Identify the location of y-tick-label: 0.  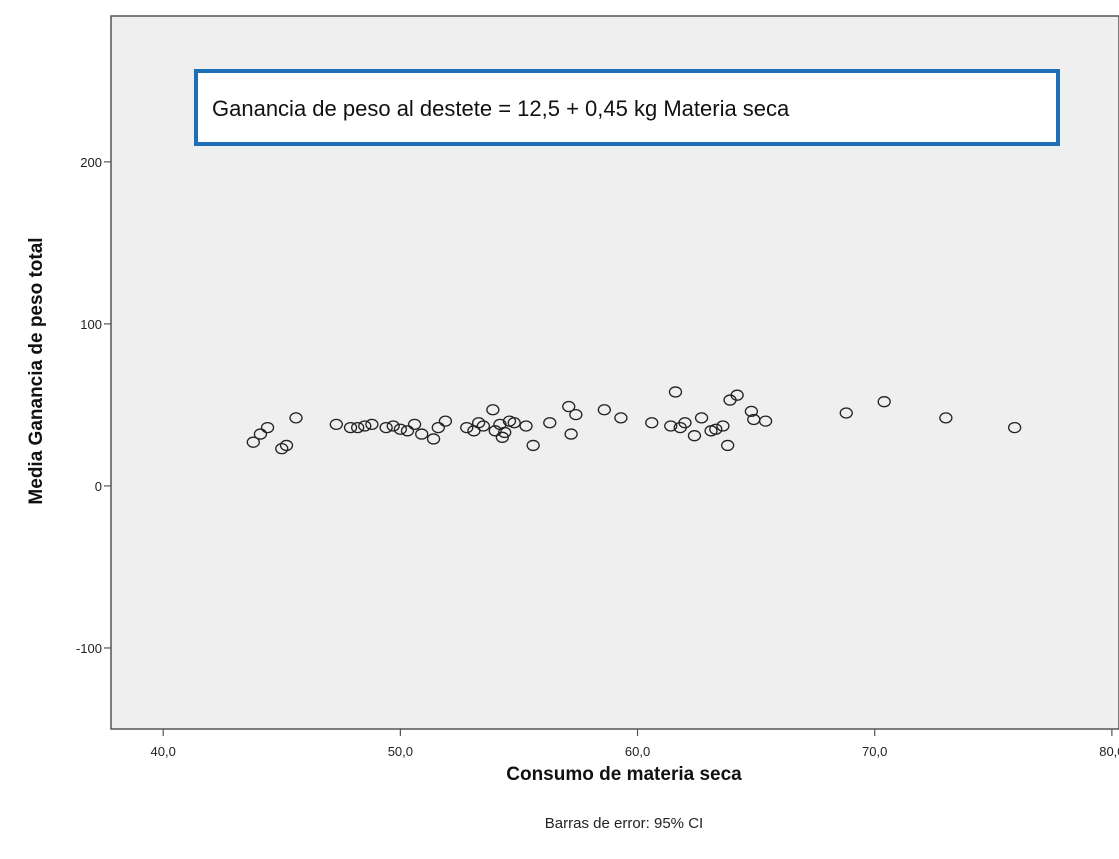
(98, 486).